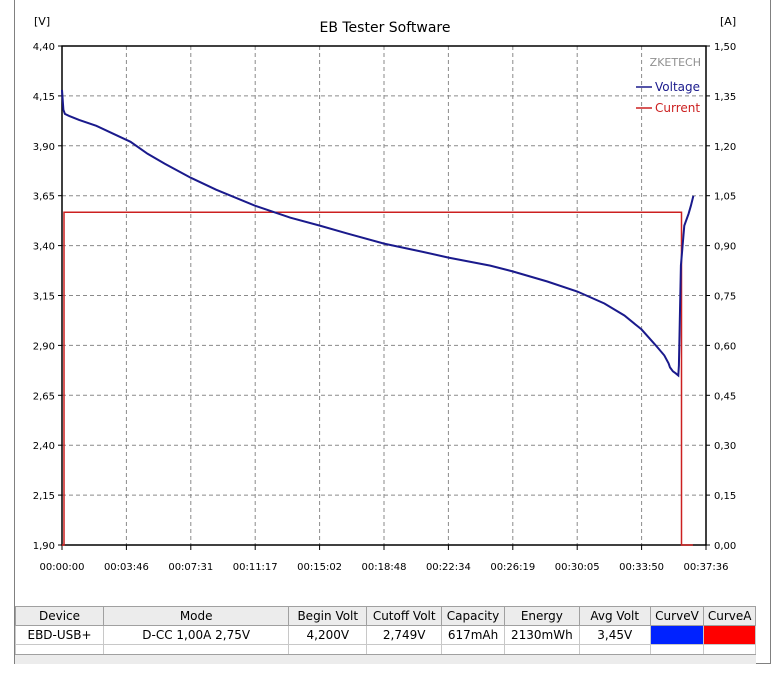 This screenshot has width=774, height=679. Describe the element at coordinates (725, 147) in the screenshot. I see `y-right-tick-label: 1,20` at that location.